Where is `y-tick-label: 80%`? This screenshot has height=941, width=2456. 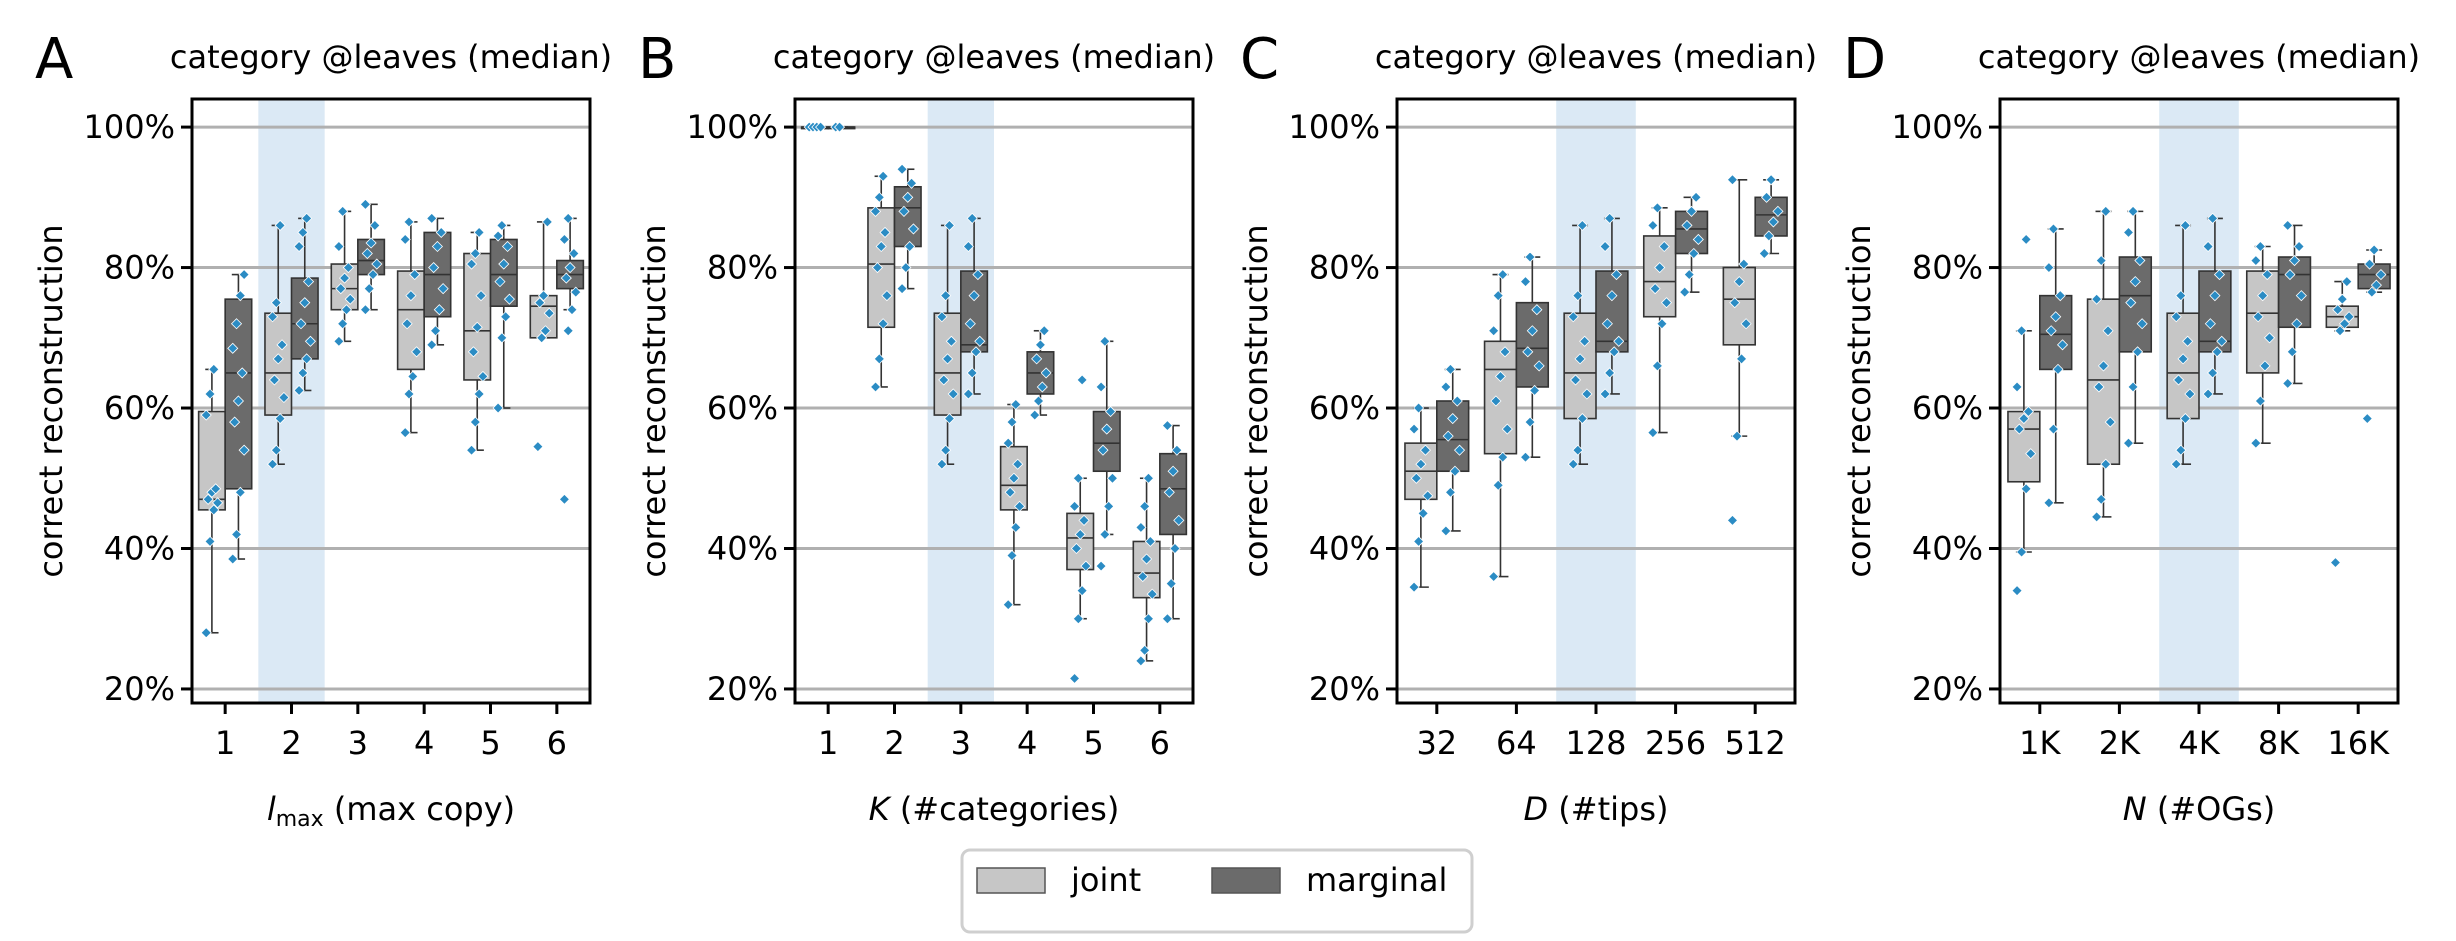 y-tick-label: 80% is located at coordinates (1344, 268).